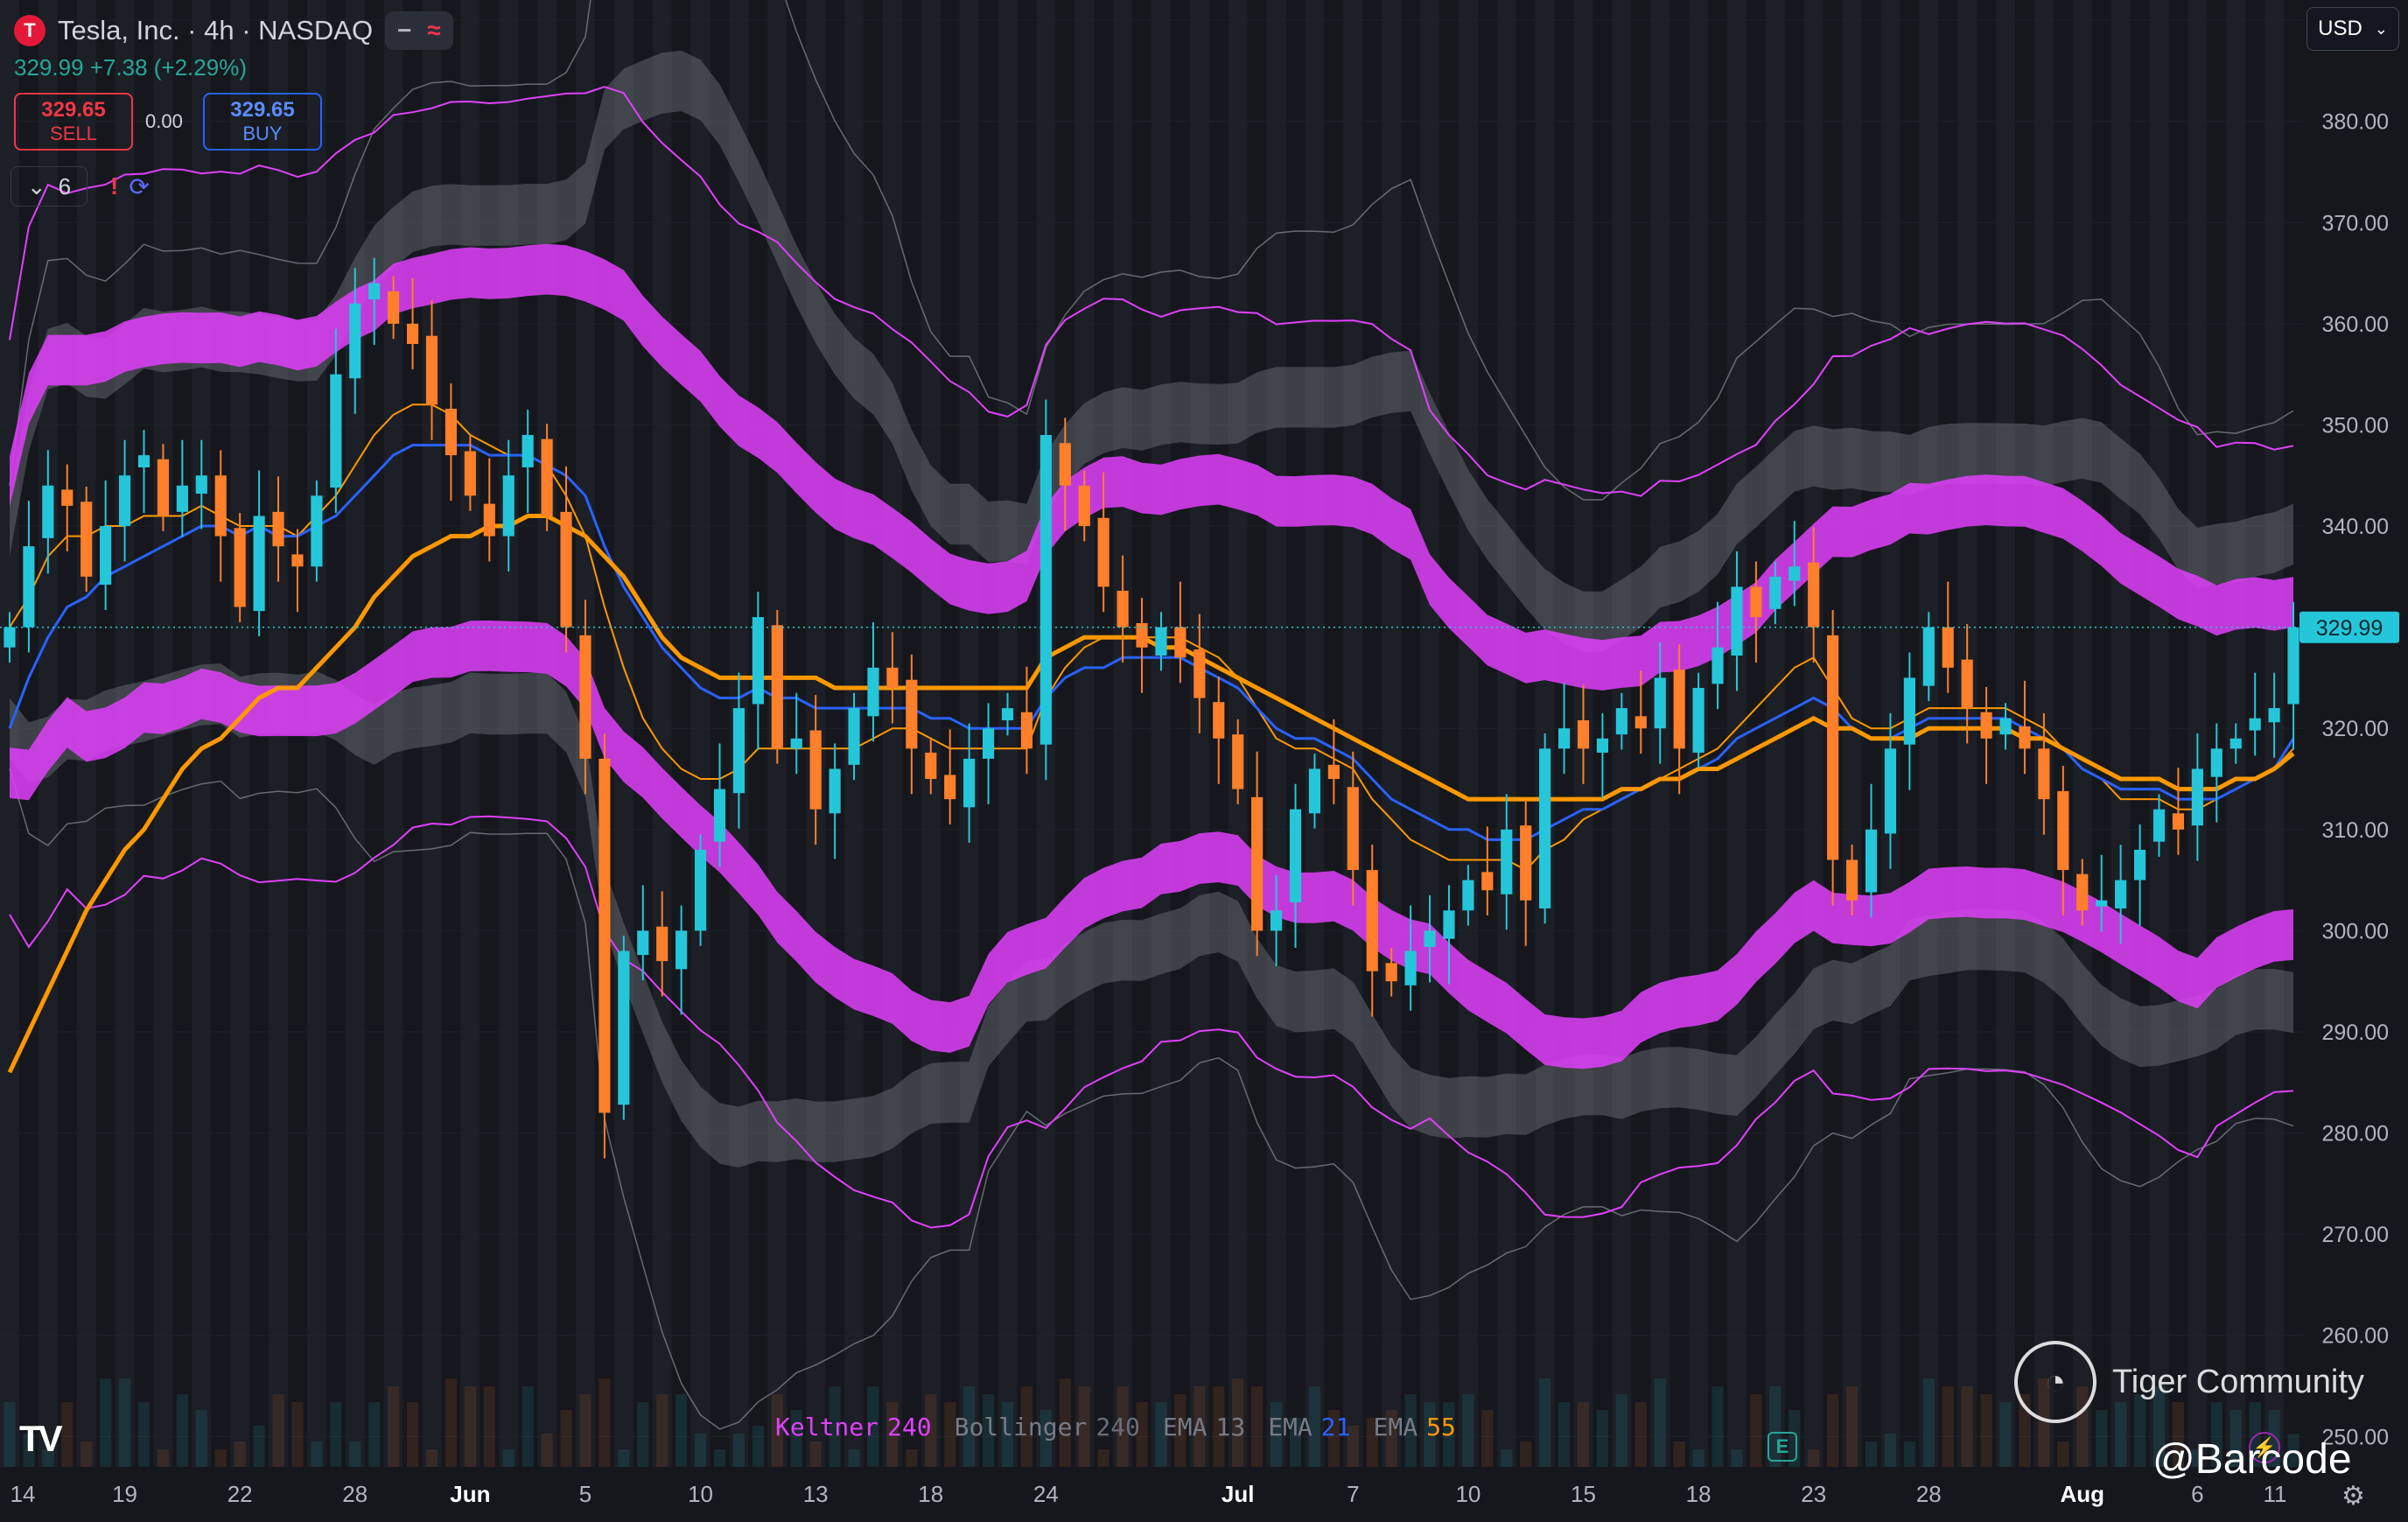  What do you see at coordinates (49, 186) in the screenshot?
I see `indicators-toggle: ⌄ 6` at bounding box center [49, 186].